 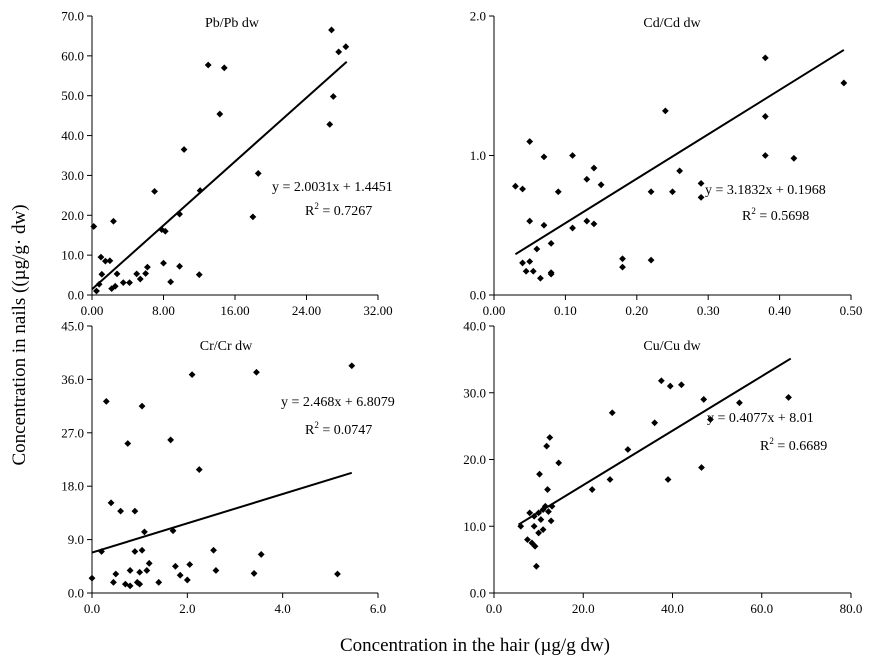 What do you see at coordinates (851, 608) in the screenshot?
I see `x-tick-label: 80.0` at bounding box center [851, 608].